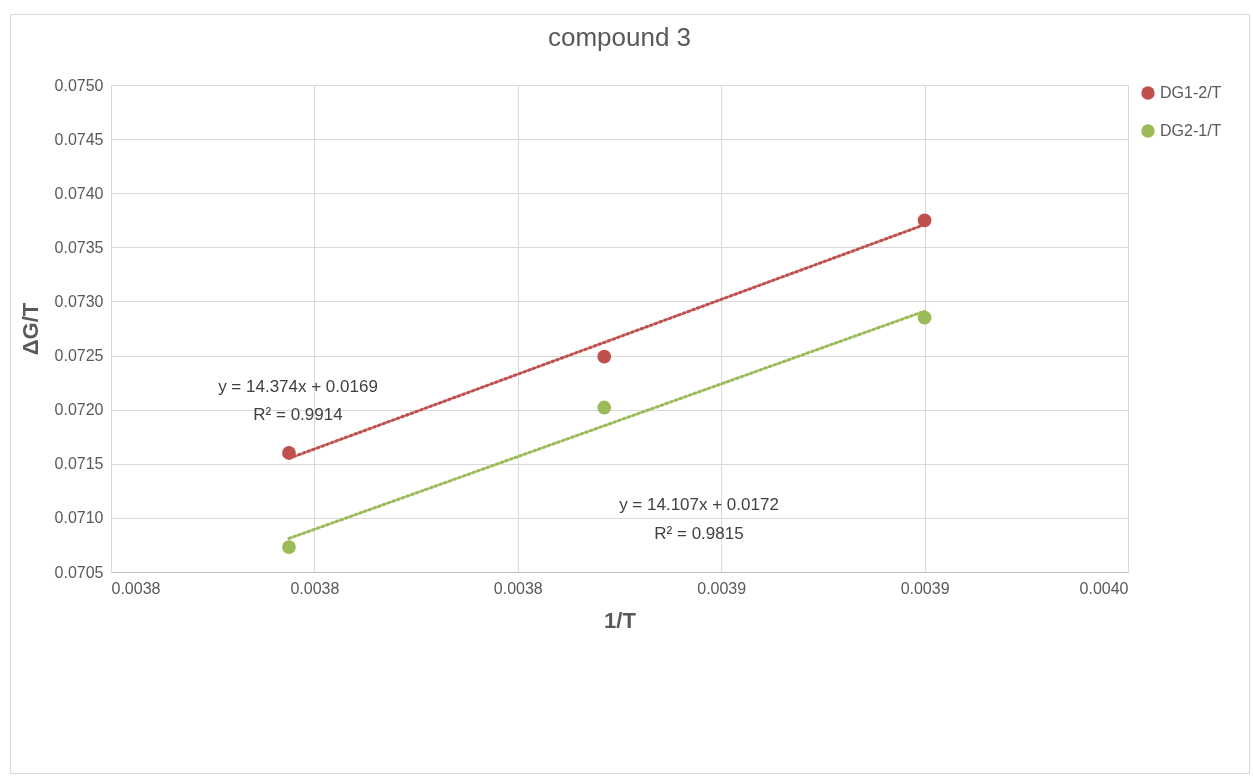 The image size is (1253, 776). What do you see at coordinates (699, 504) in the screenshot?
I see `annotation: y = 14.107x + 0.0172` at bounding box center [699, 504].